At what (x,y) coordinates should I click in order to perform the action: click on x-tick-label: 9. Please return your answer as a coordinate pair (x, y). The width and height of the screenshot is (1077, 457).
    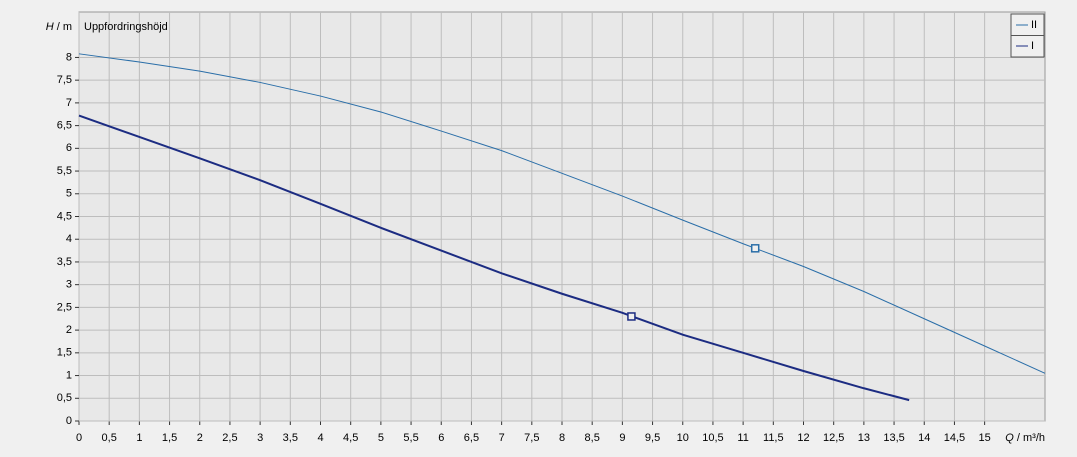
    Looking at the image, I should click on (622, 438).